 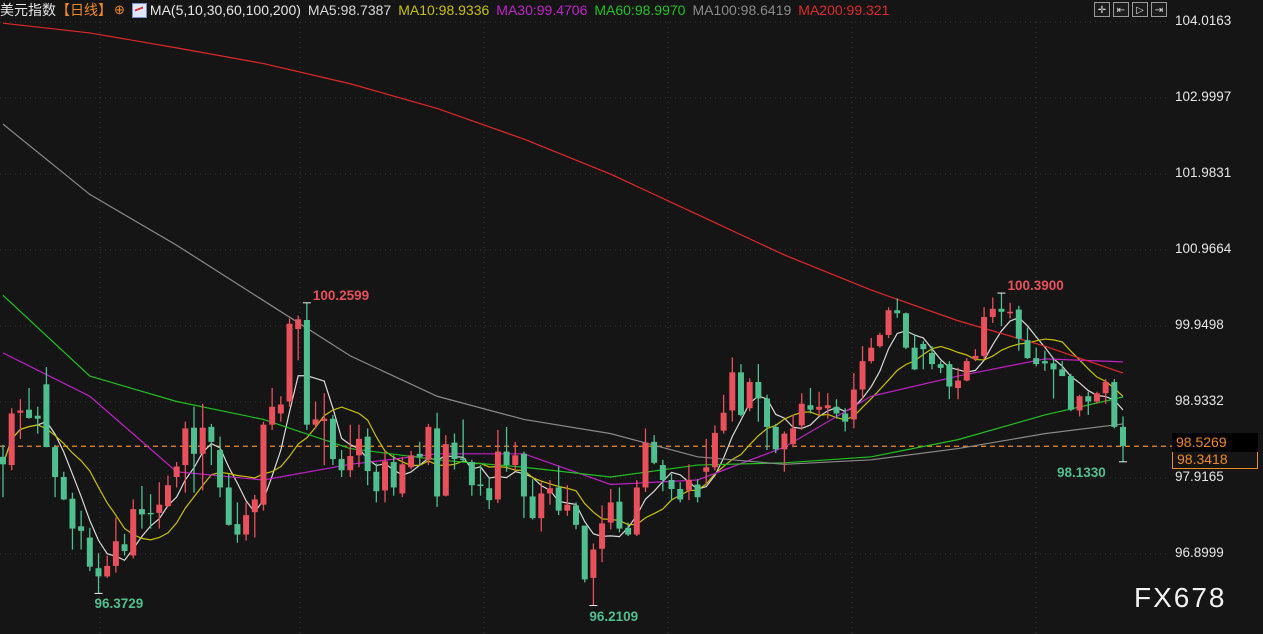 I want to click on y-tick-label: 102.9997, so click(x=1203, y=96).